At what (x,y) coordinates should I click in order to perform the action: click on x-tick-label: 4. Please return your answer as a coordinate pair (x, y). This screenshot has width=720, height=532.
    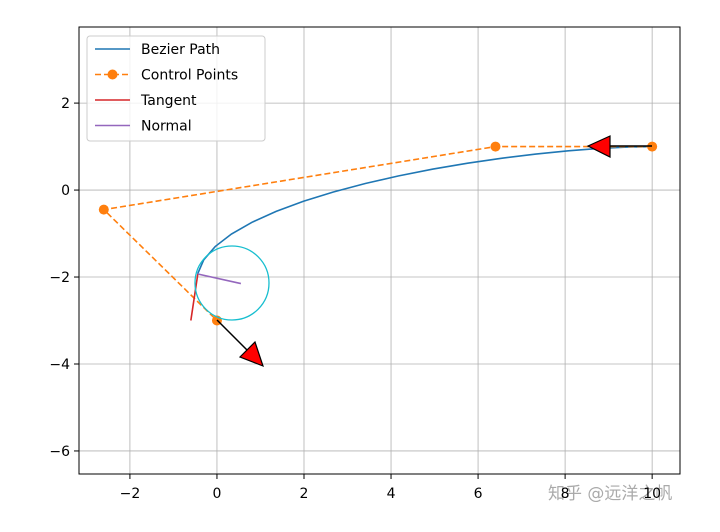
    Looking at the image, I should click on (391, 494).